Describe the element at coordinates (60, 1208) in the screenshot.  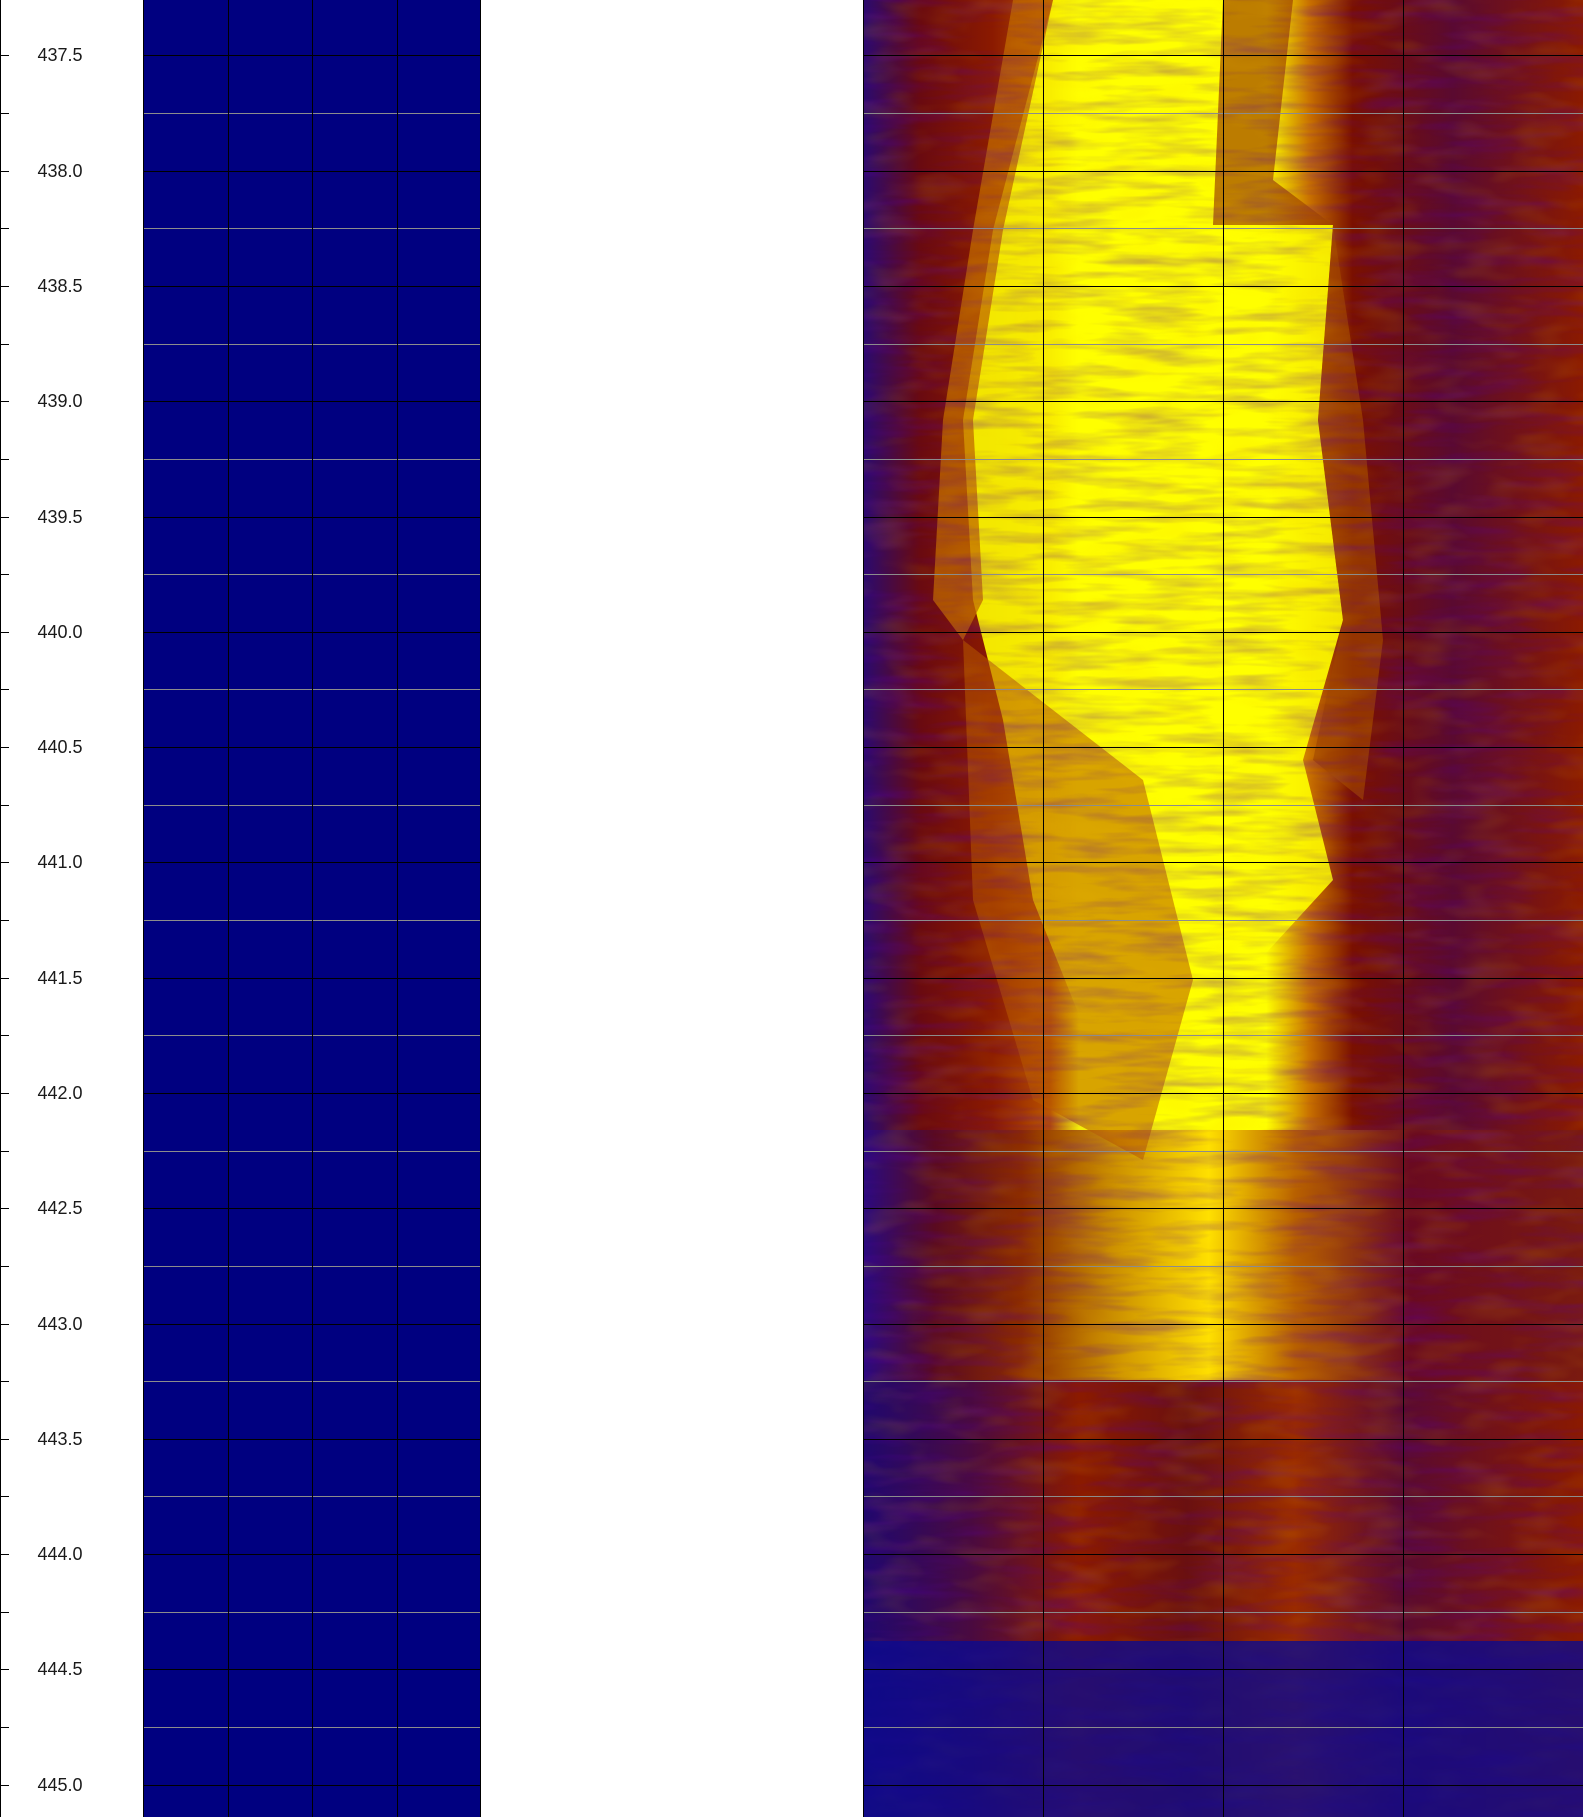
I see `depth-tick-label: 442.5` at that location.